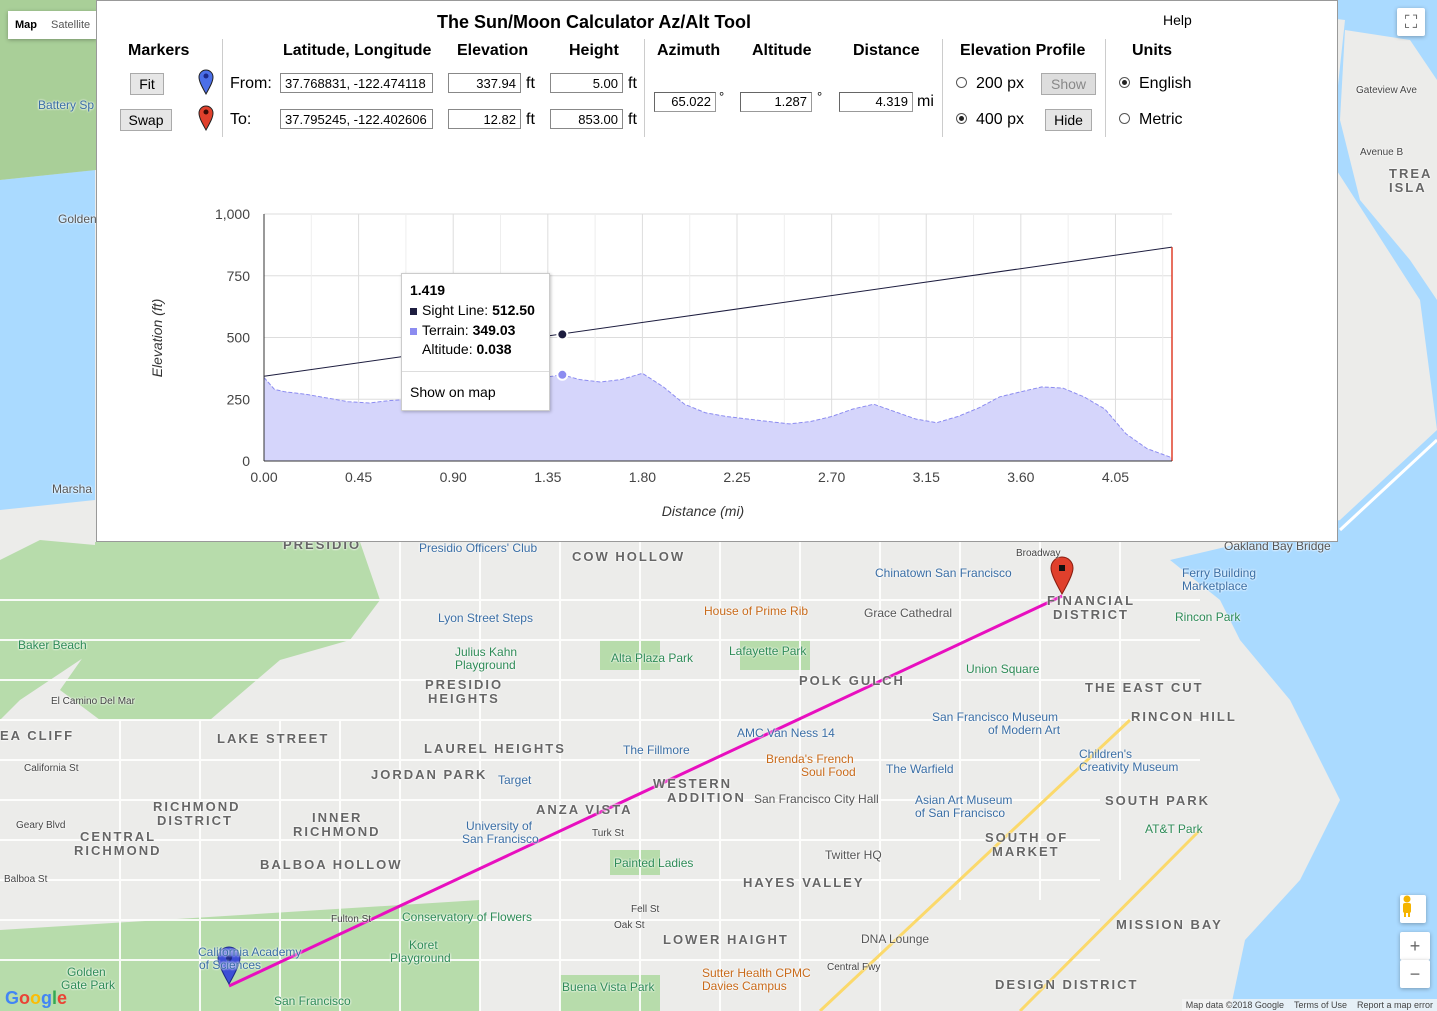  What do you see at coordinates (656, 750) in the screenshot?
I see `map-label: The Fillmore` at bounding box center [656, 750].